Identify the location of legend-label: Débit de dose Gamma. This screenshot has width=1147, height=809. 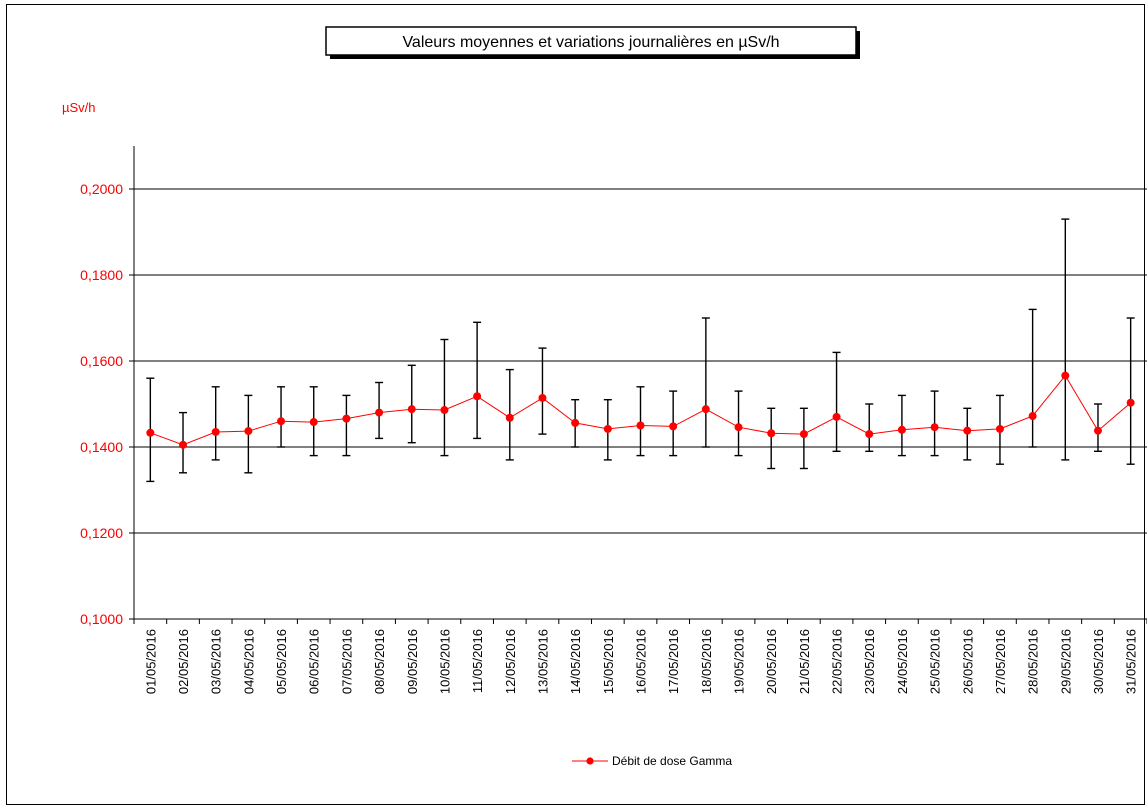
(672, 761).